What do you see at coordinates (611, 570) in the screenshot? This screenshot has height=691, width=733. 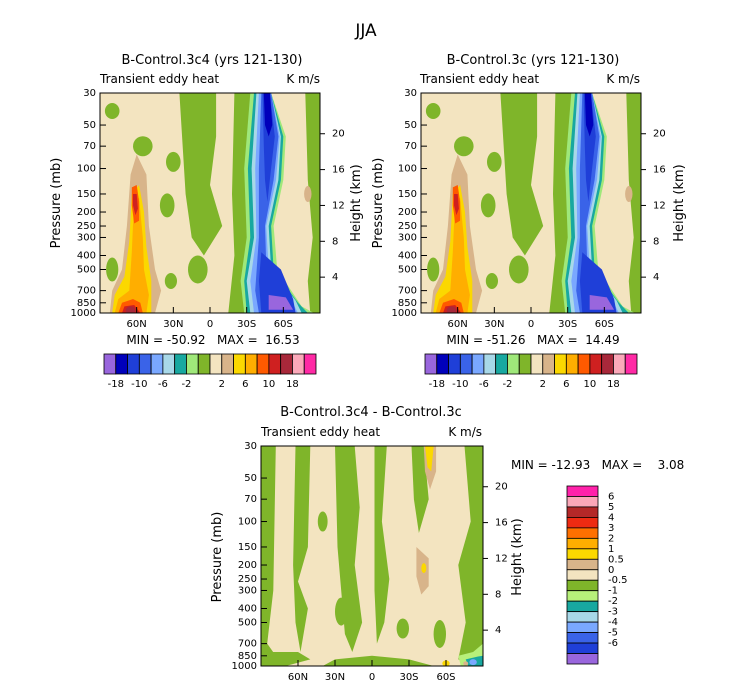 I see `colorbar-label: 0` at bounding box center [611, 570].